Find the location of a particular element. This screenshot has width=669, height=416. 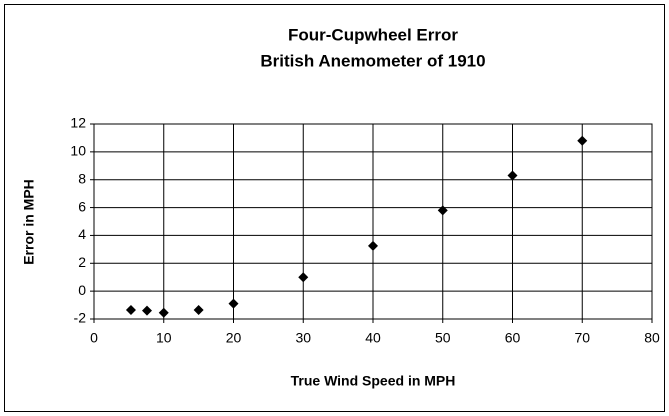

x-tick-label: 60 is located at coordinates (513, 338).